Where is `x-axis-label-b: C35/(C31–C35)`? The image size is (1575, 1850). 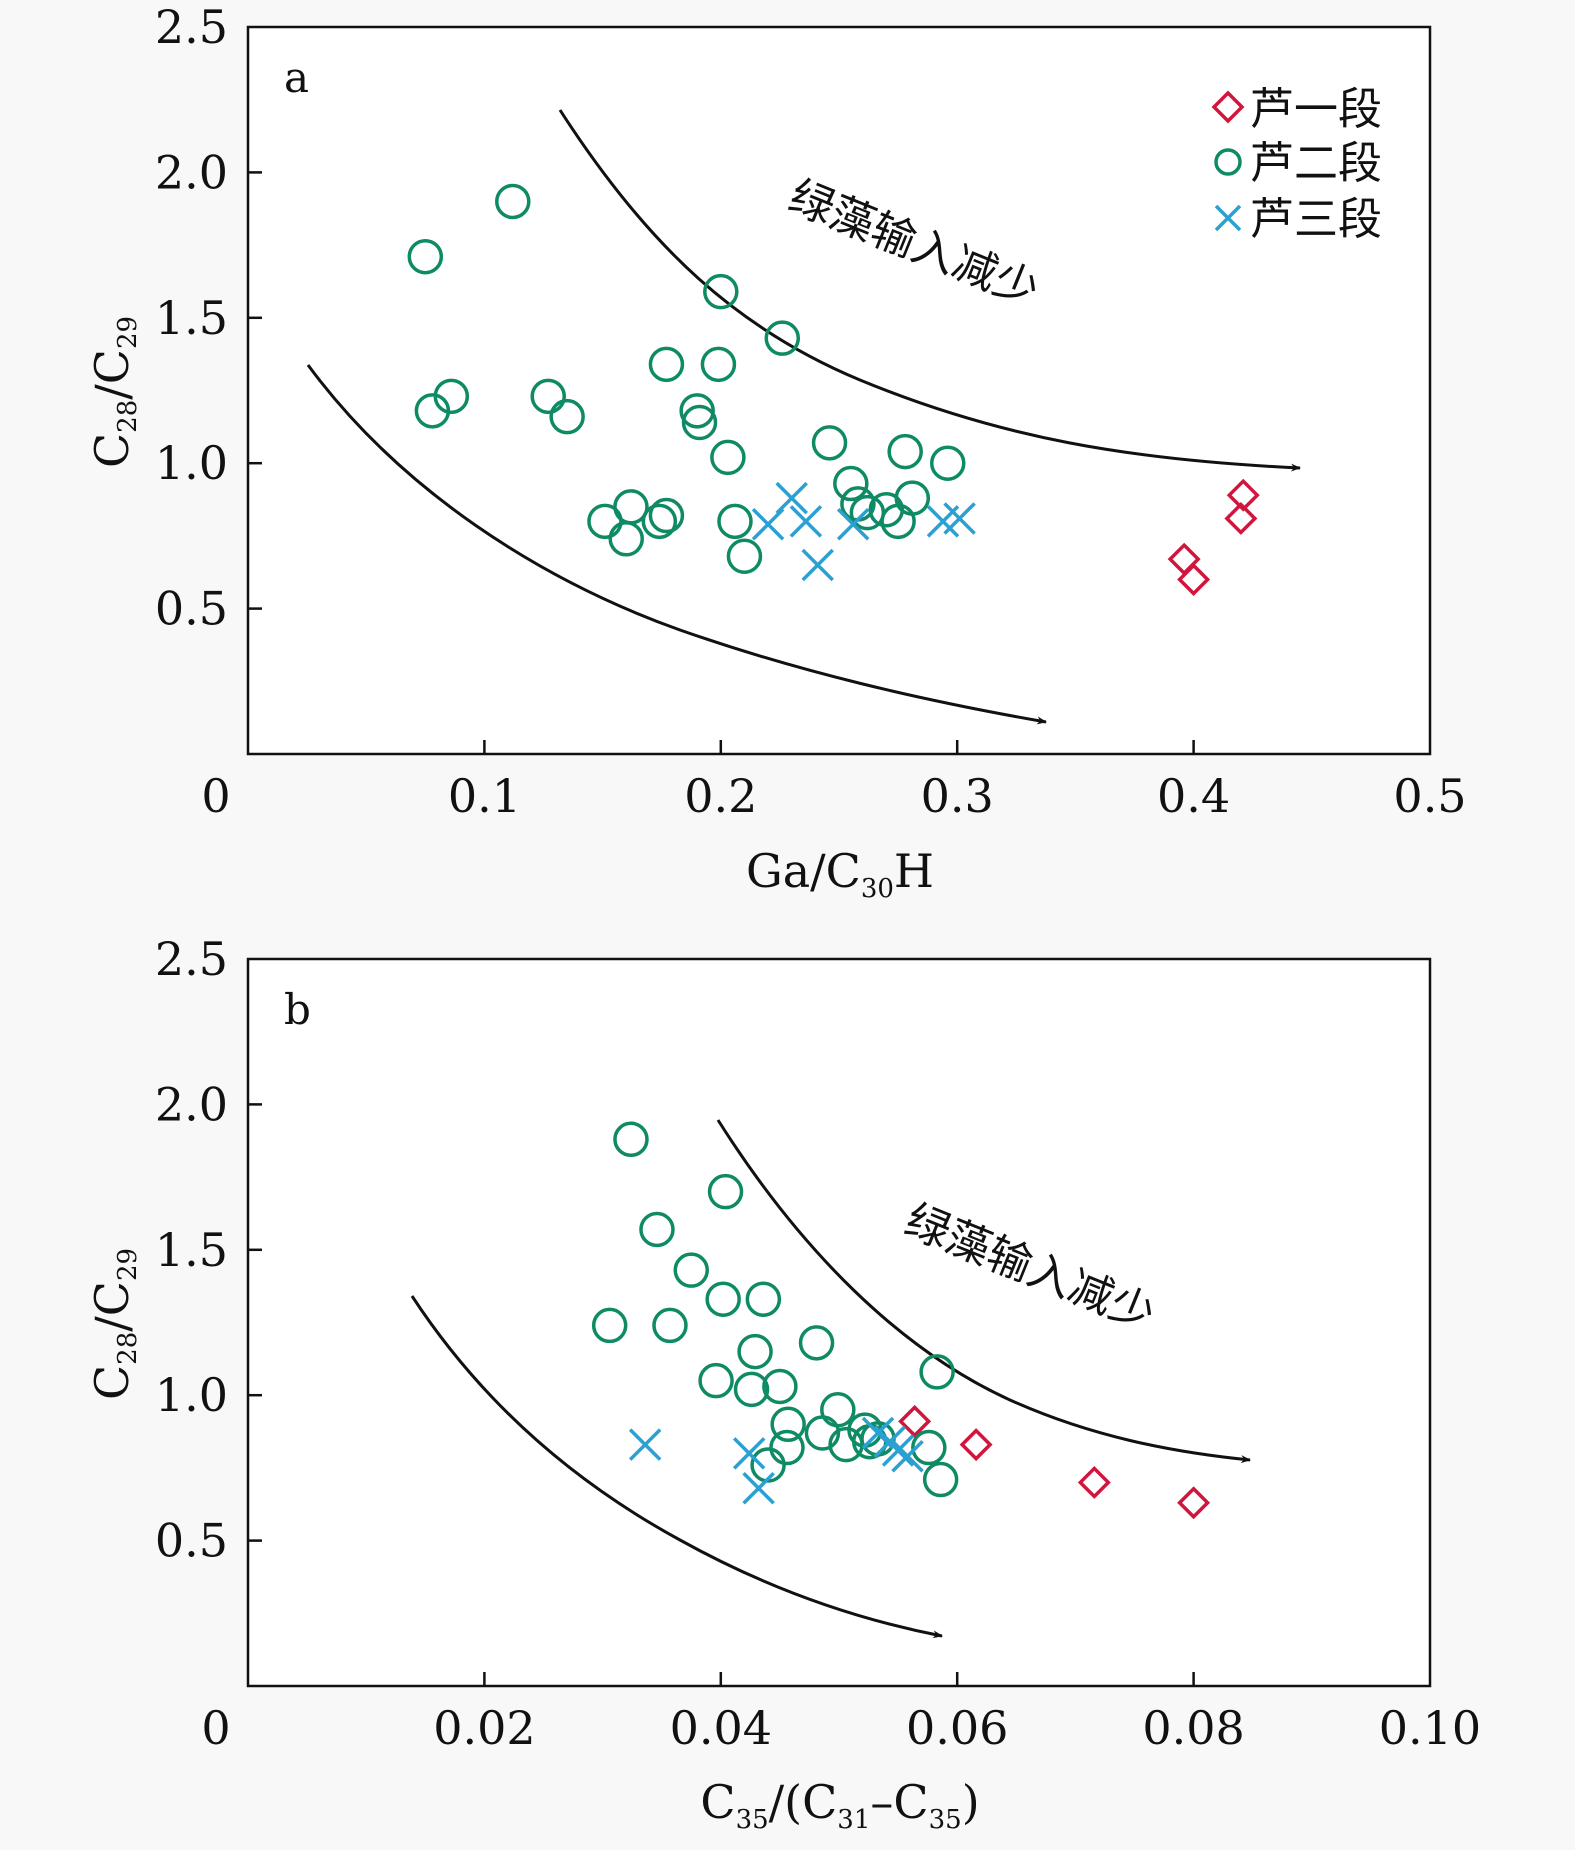
x-axis-label-b: C35/(C31–C35) is located at coordinates (839, 1805).